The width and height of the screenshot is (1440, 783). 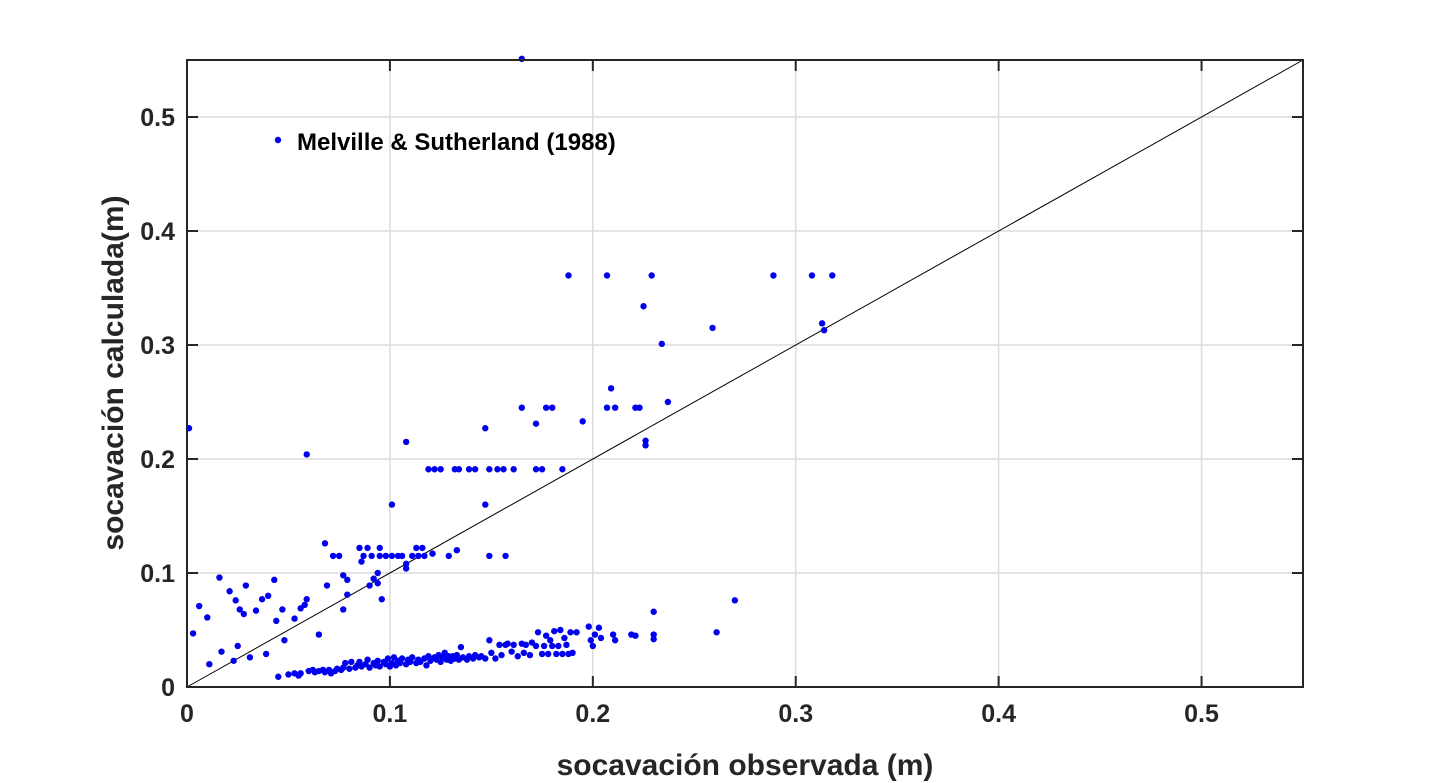 What do you see at coordinates (456, 142) in the screenshot?
I see `legend-label: Melville & Sutherland (1988)` at bounding box center [456, 142].